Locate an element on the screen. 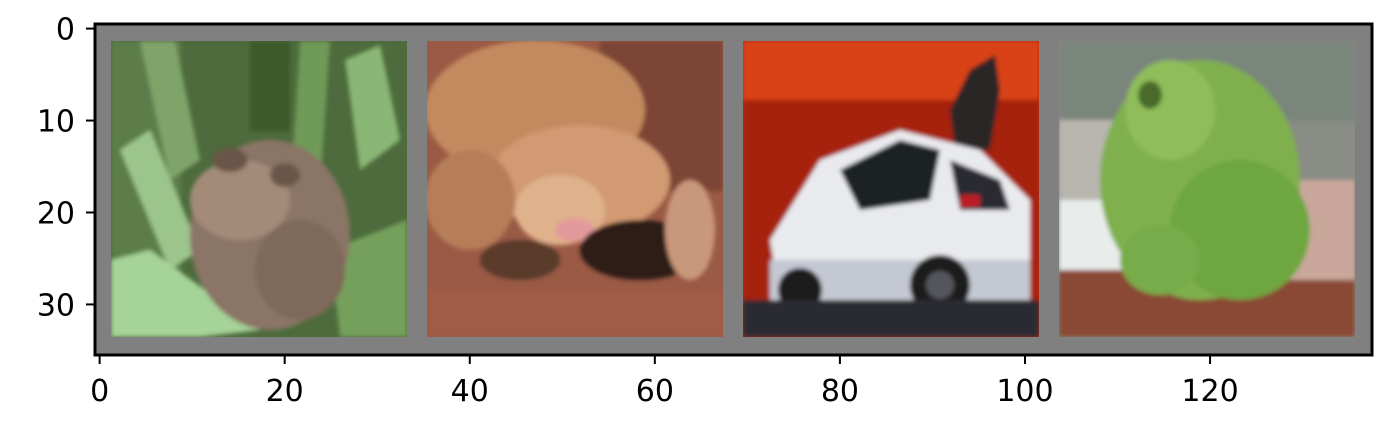 This screenshot has height=422, width=1390. x-tick-label: 40 is located at coordinates (470, 391).